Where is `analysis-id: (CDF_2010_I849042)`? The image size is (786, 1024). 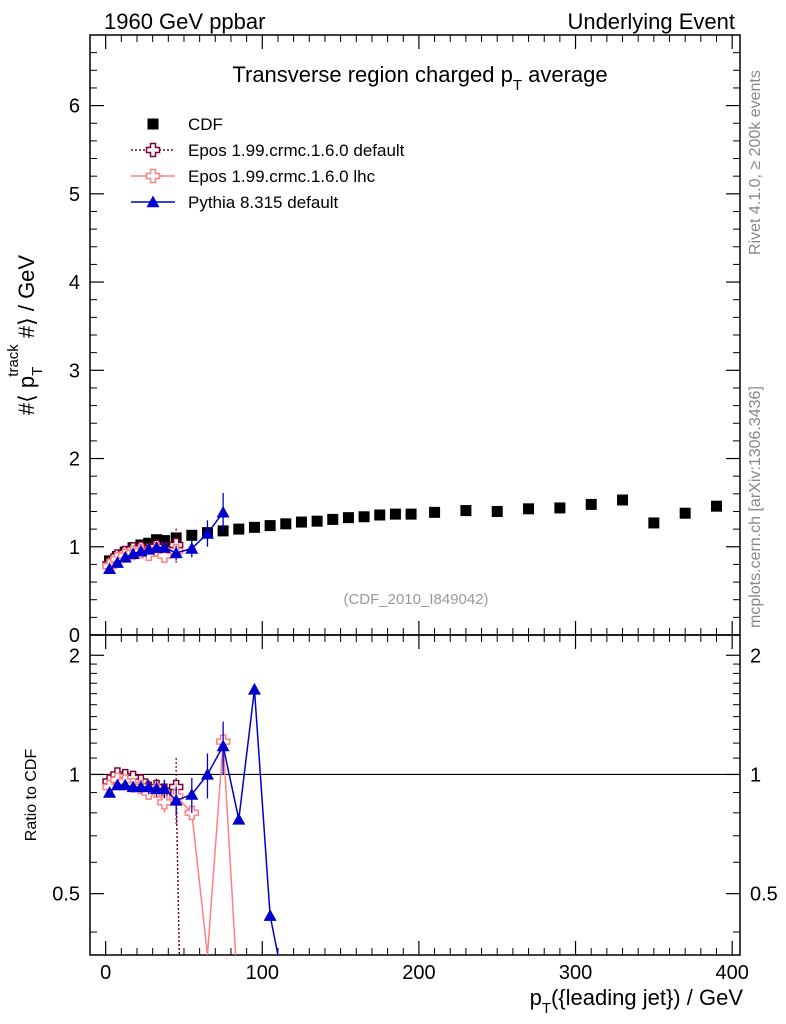 analysis-id: (CDF_2010_I849042) is located at coordinates (415, 599).